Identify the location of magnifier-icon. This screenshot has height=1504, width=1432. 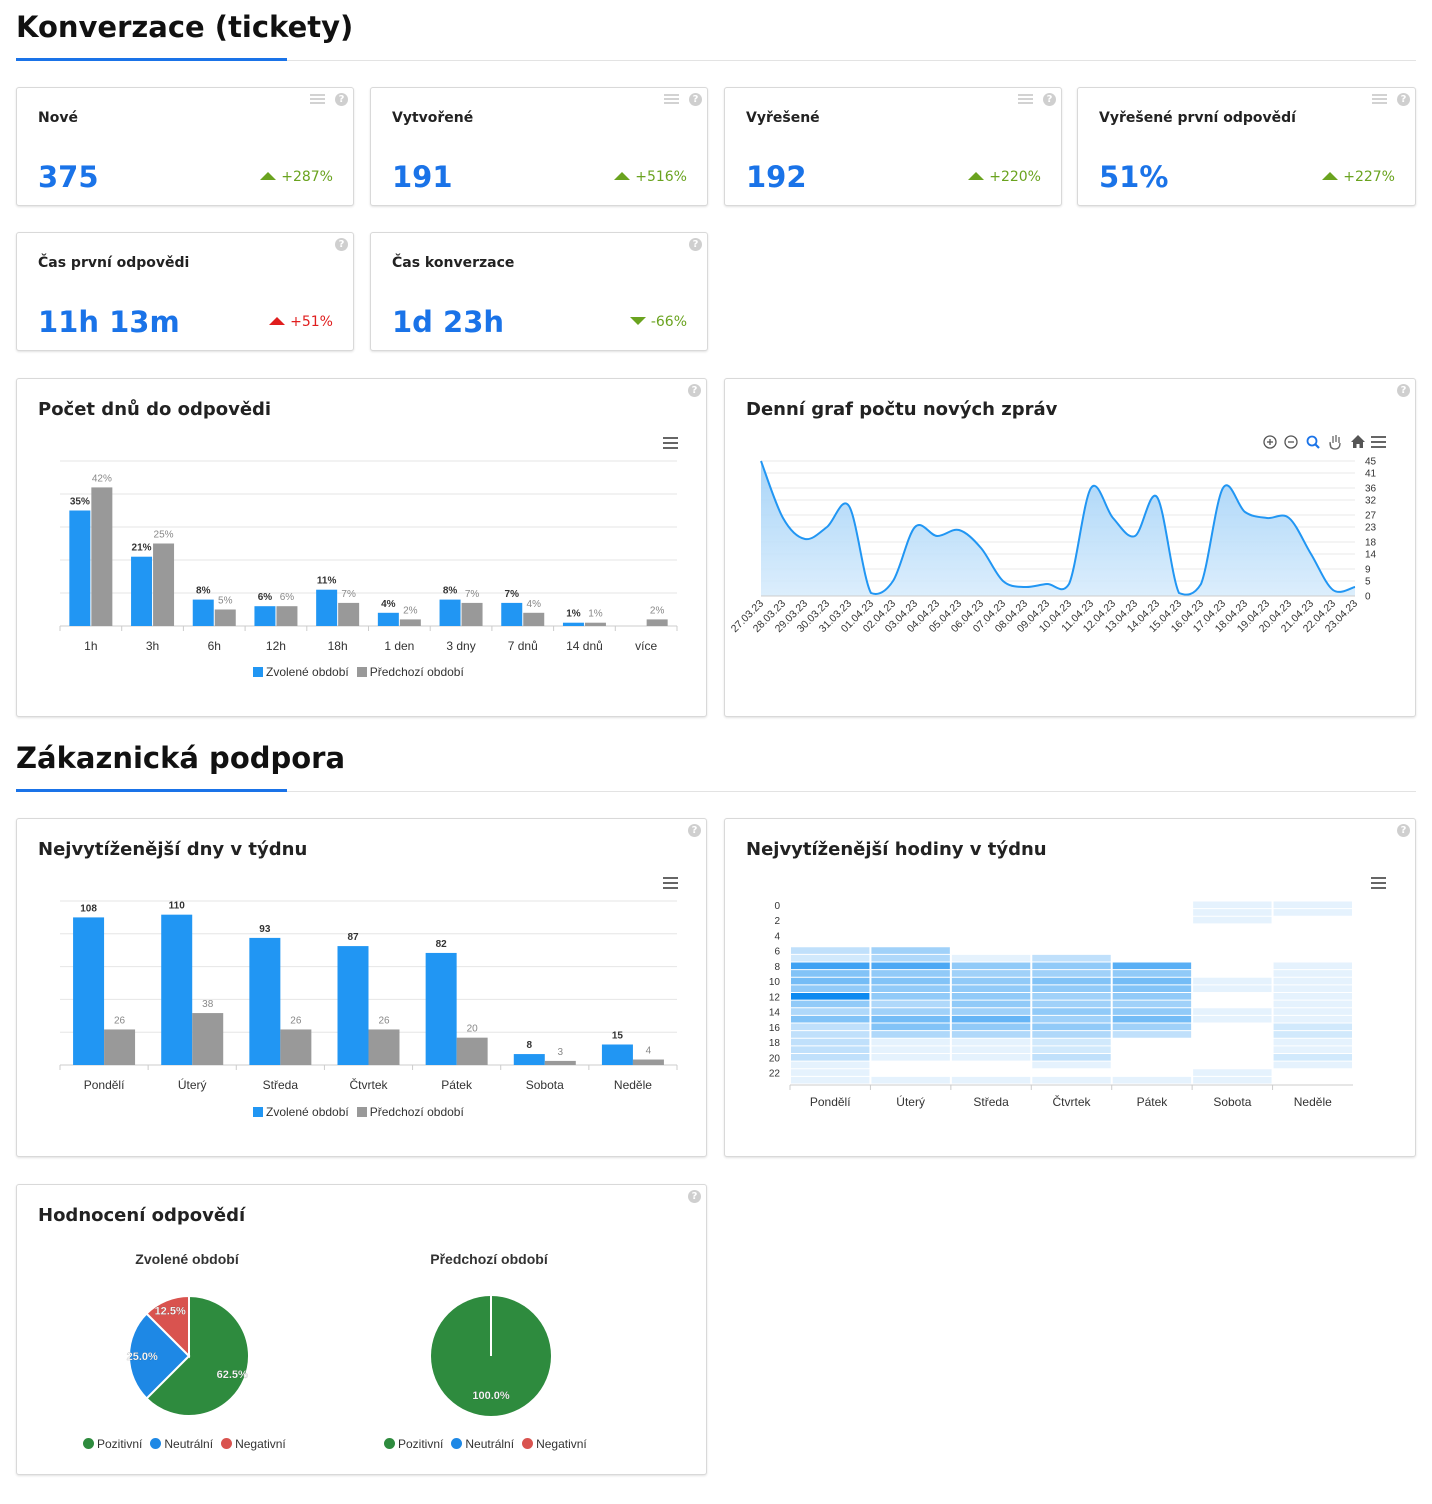
(1313, 442).